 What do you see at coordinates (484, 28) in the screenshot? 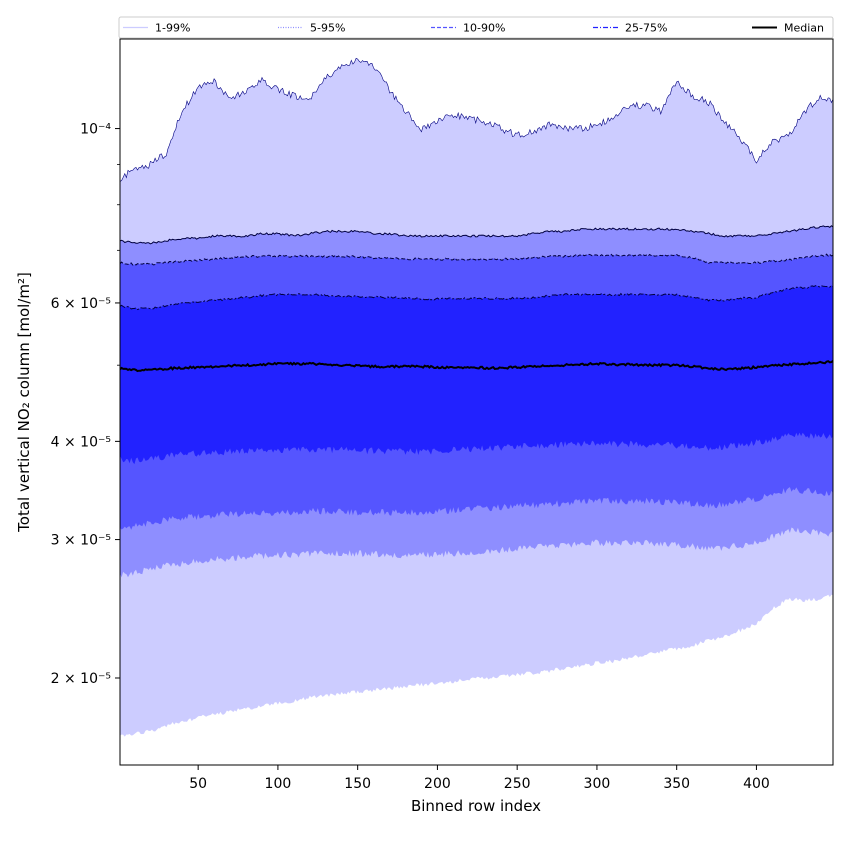
I see `legend-label: 10-90%` at bounding box center [484, 28].